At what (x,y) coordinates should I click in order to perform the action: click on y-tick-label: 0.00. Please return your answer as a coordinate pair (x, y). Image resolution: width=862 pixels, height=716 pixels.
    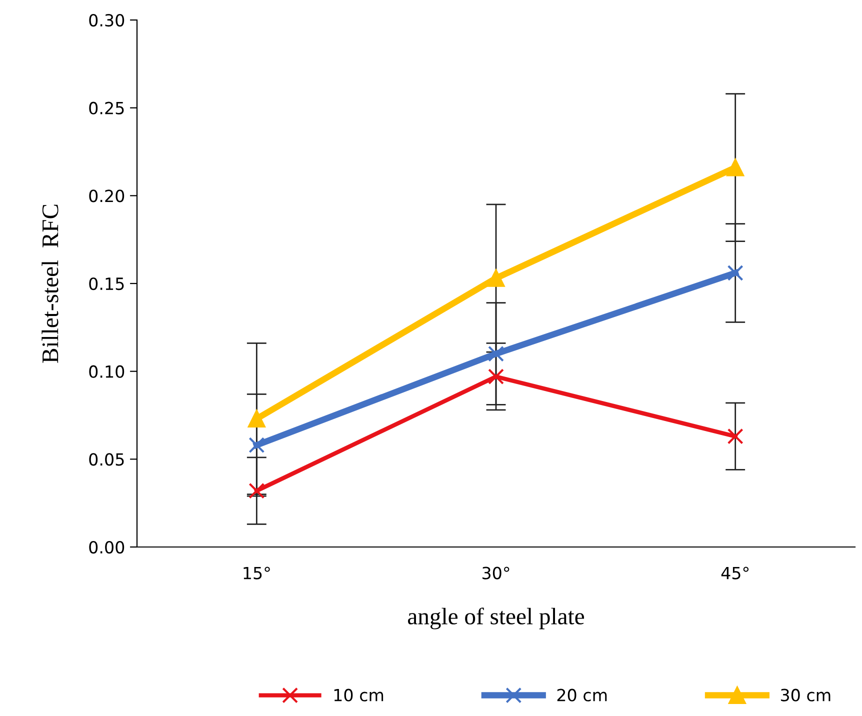
    Looking at the image, I should click on (106, 547).